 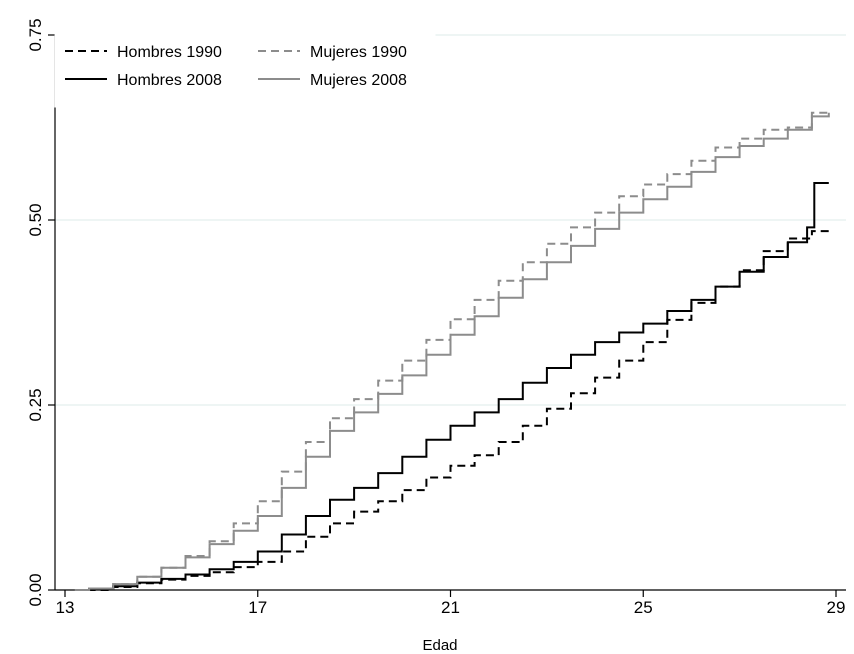 What do you see at coordinates (35, 219) in the screenshot?
I see `y-tick-label: 0.50` at bounding box center [35, 219].